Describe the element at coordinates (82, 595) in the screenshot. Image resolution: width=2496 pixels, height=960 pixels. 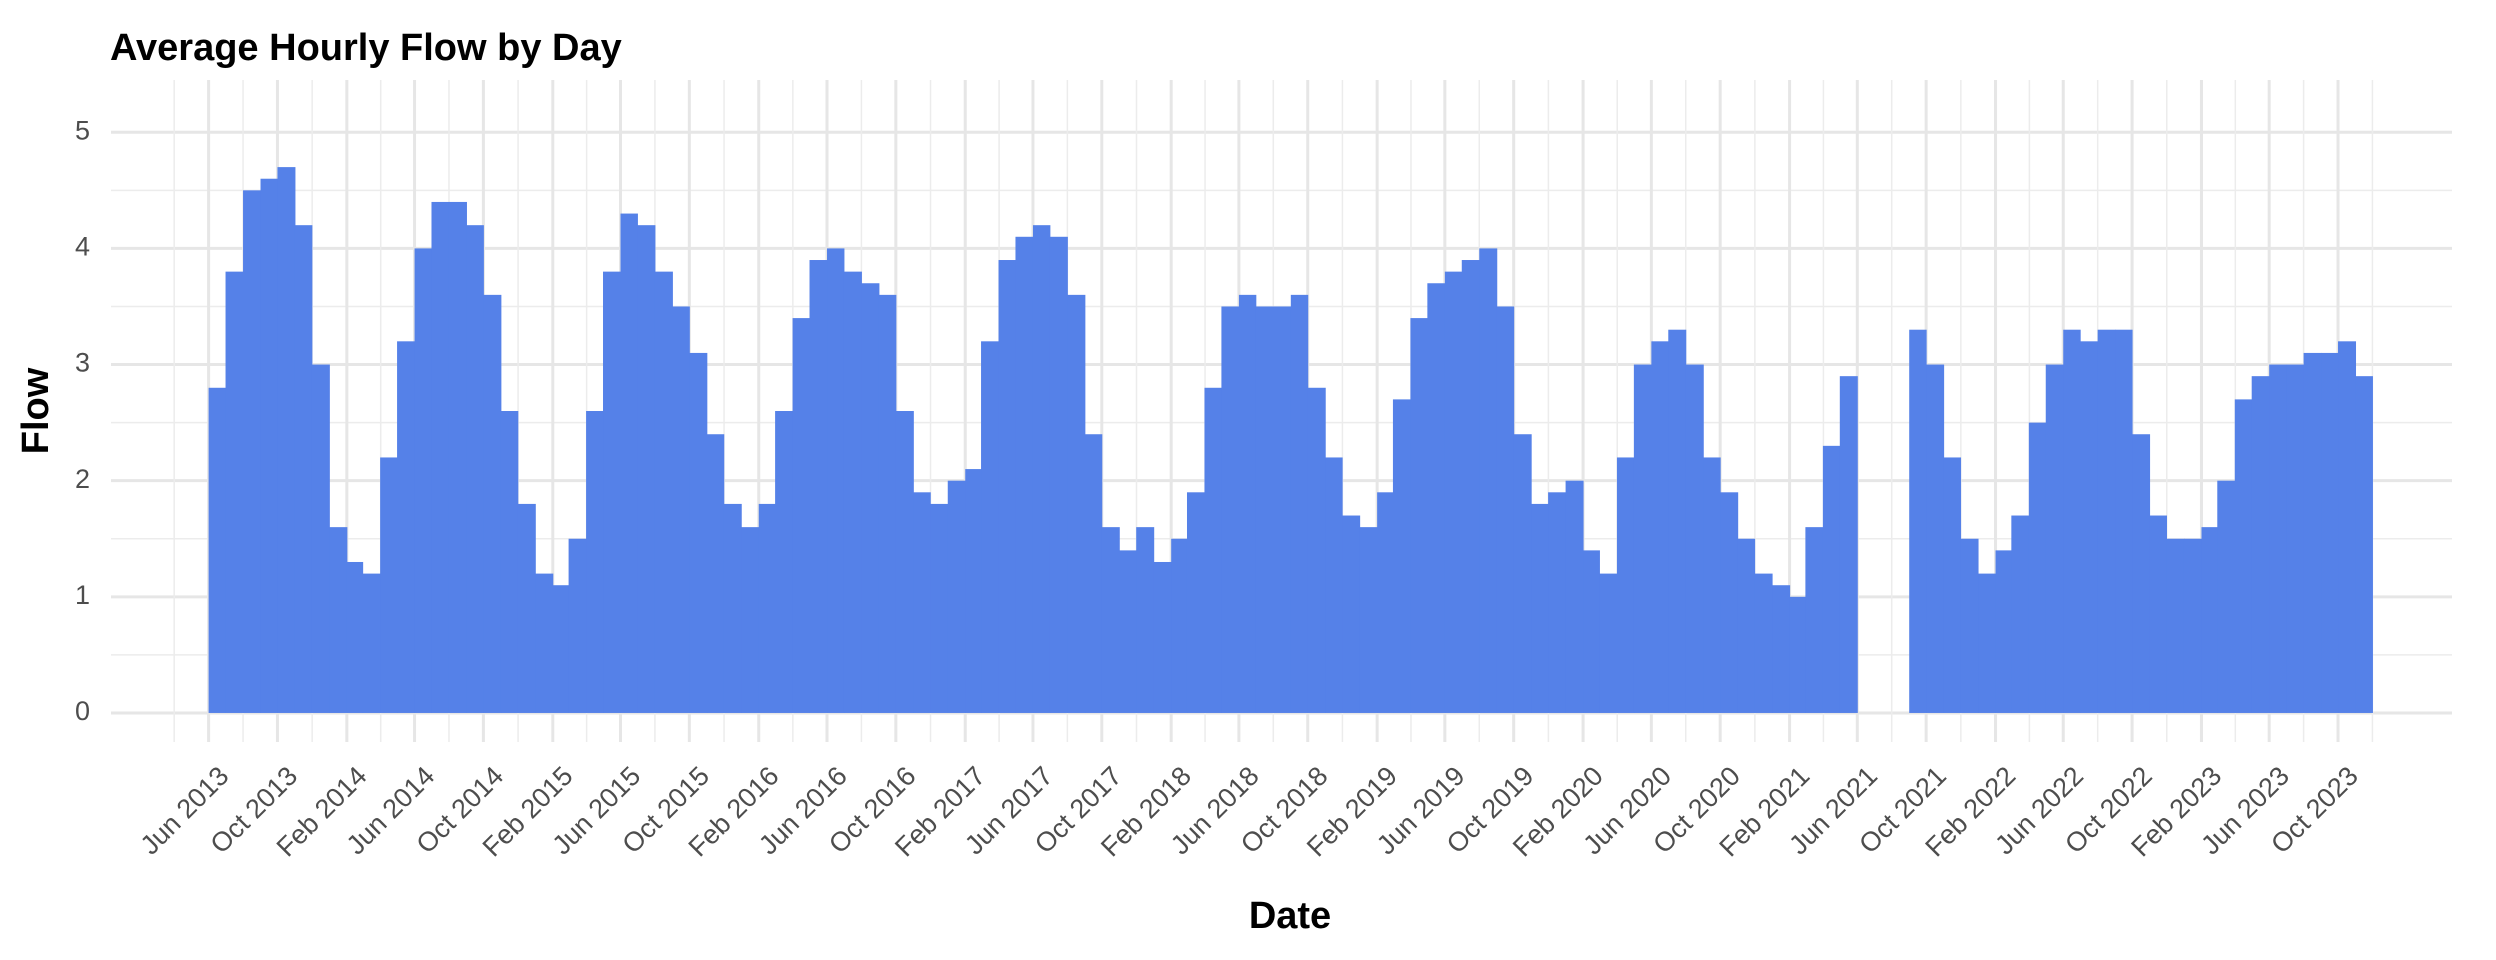
I see `y-tick-label: 1` at that location.